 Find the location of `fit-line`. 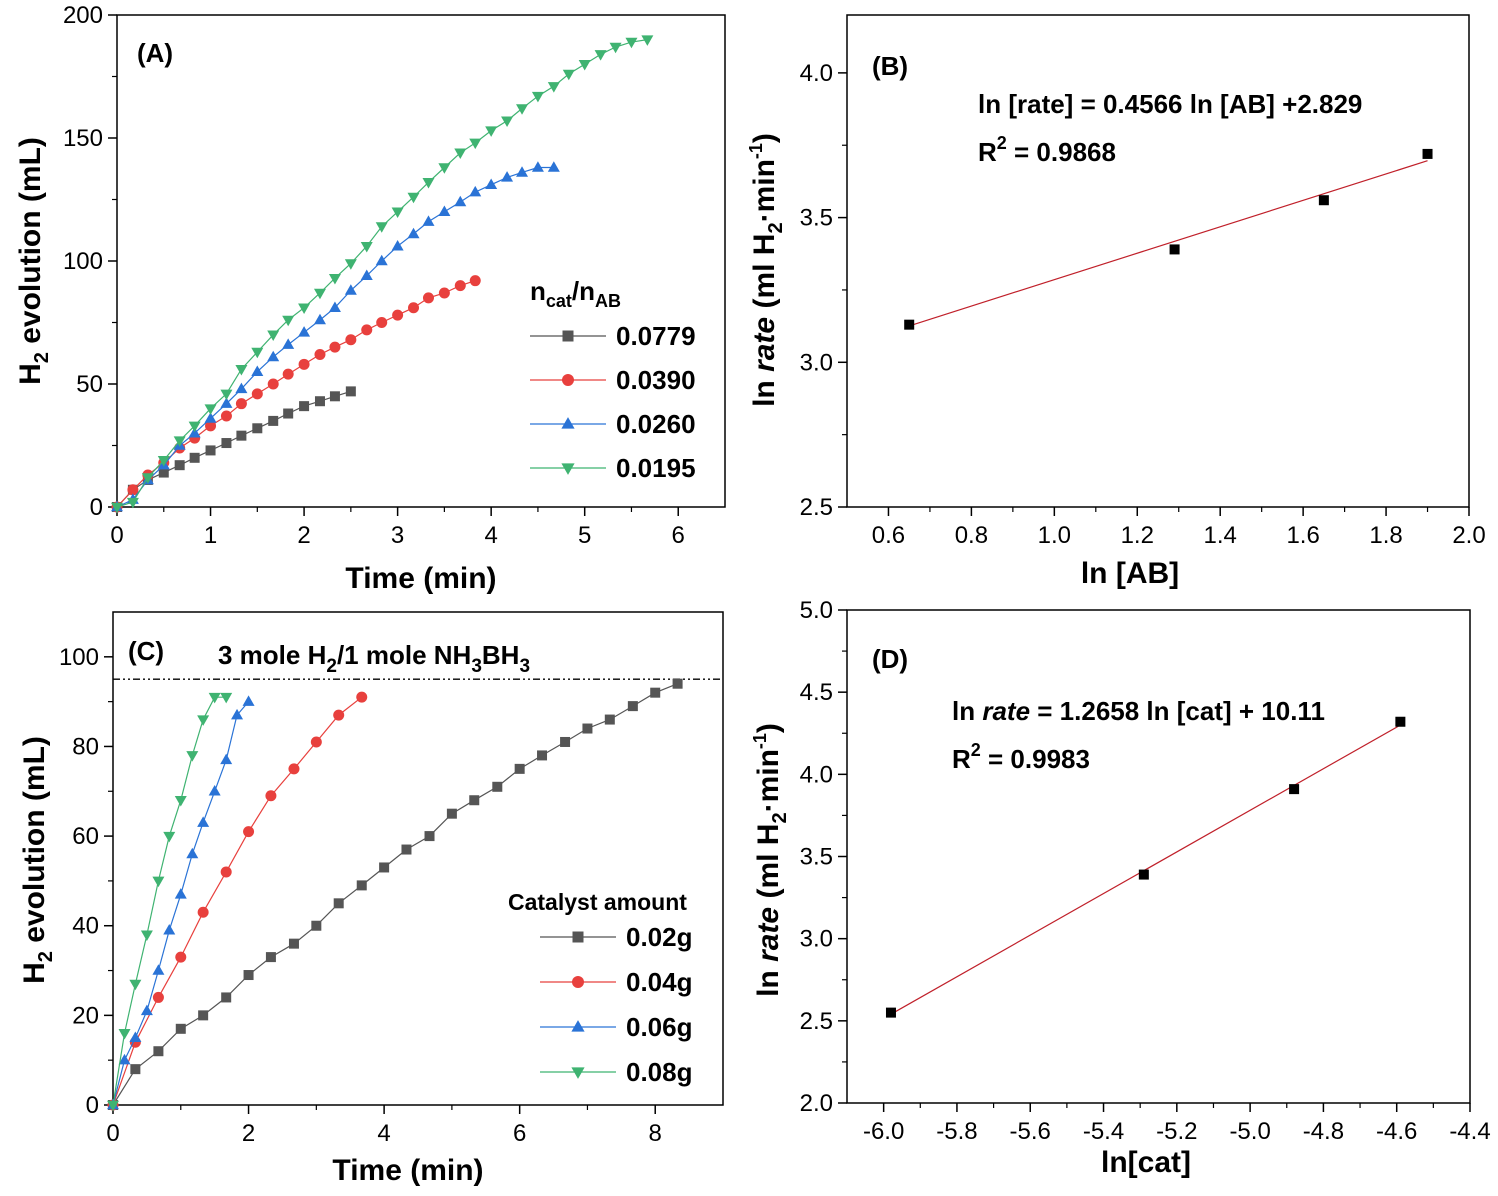

fit-line is located at coordinates (1168, 243).